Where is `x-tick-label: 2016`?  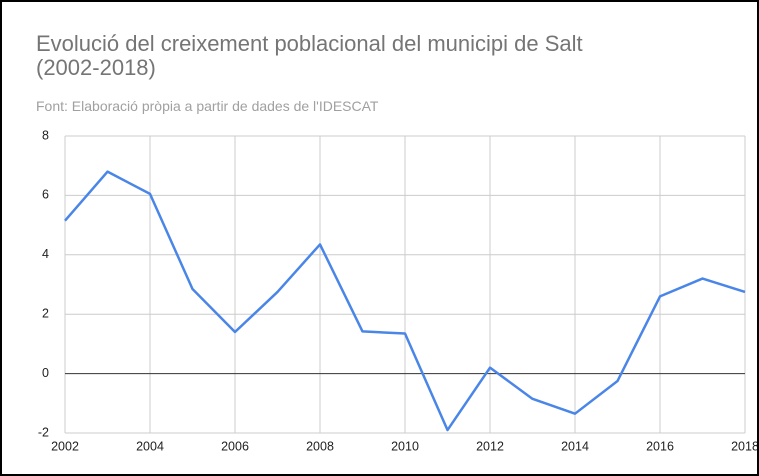 x-tick-label: 2016 is located at coordinates (660, 446).